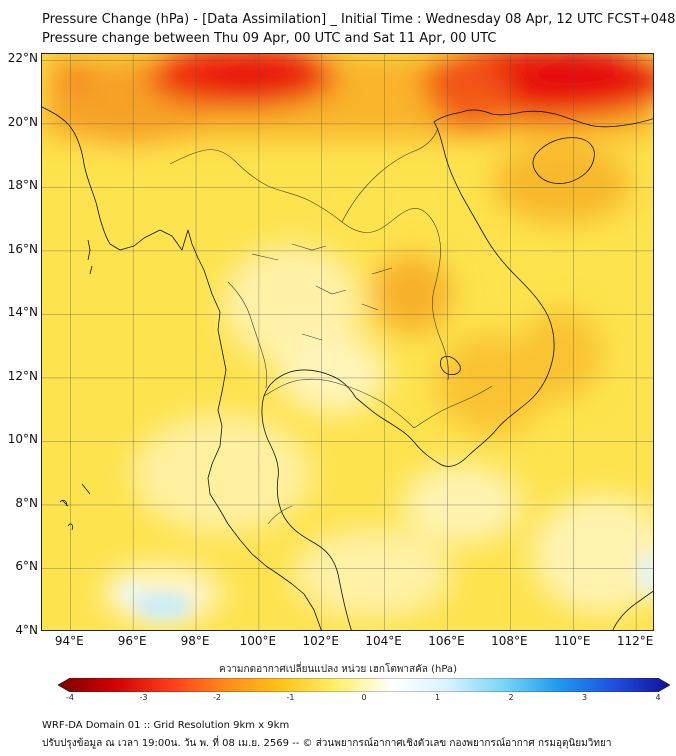 The width and height of the screenshot is (676, 756). What do you see at coordinates (22, 439) in the screenshot?
I see `lat-tick-label: 10°N` at bounding box center [22, 439].